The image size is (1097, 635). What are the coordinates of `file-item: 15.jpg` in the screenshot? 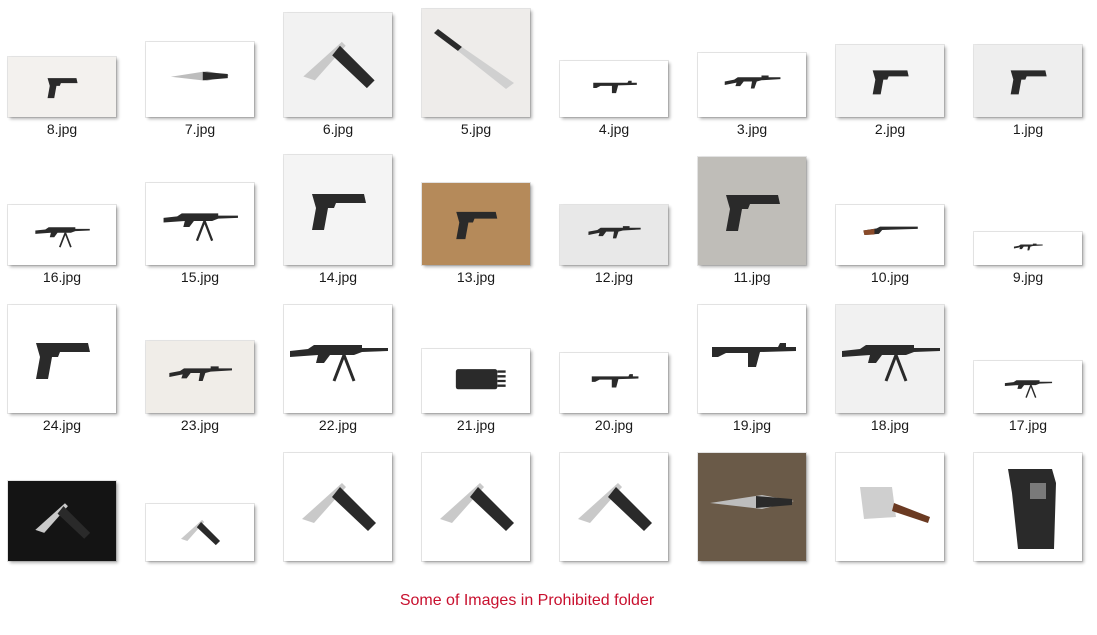 It's located at (207, 221).